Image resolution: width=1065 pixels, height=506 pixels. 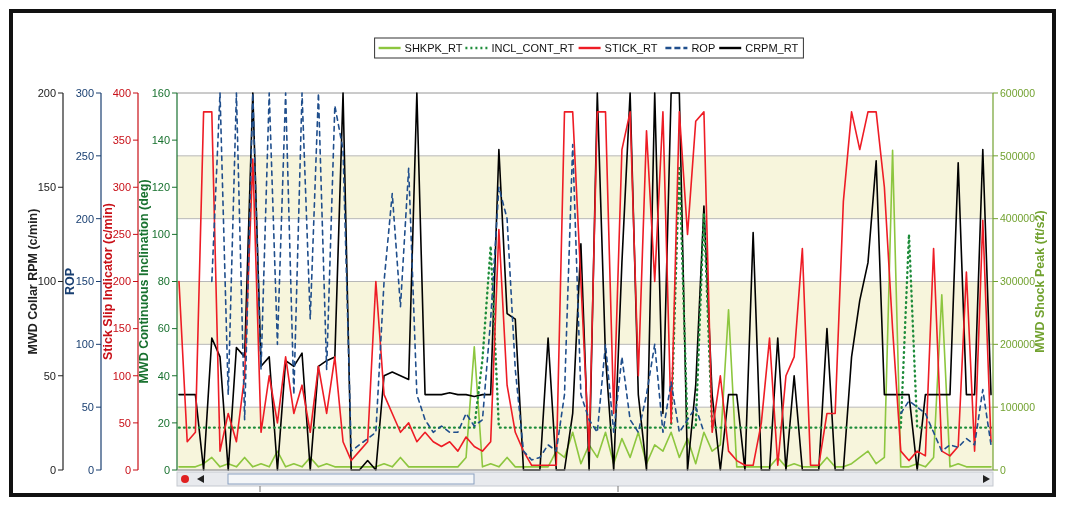 What do you see at coordinates (84, 344) in the screenshot?
I see `y3-tick-label: 100` at bounding box center [84, 344].